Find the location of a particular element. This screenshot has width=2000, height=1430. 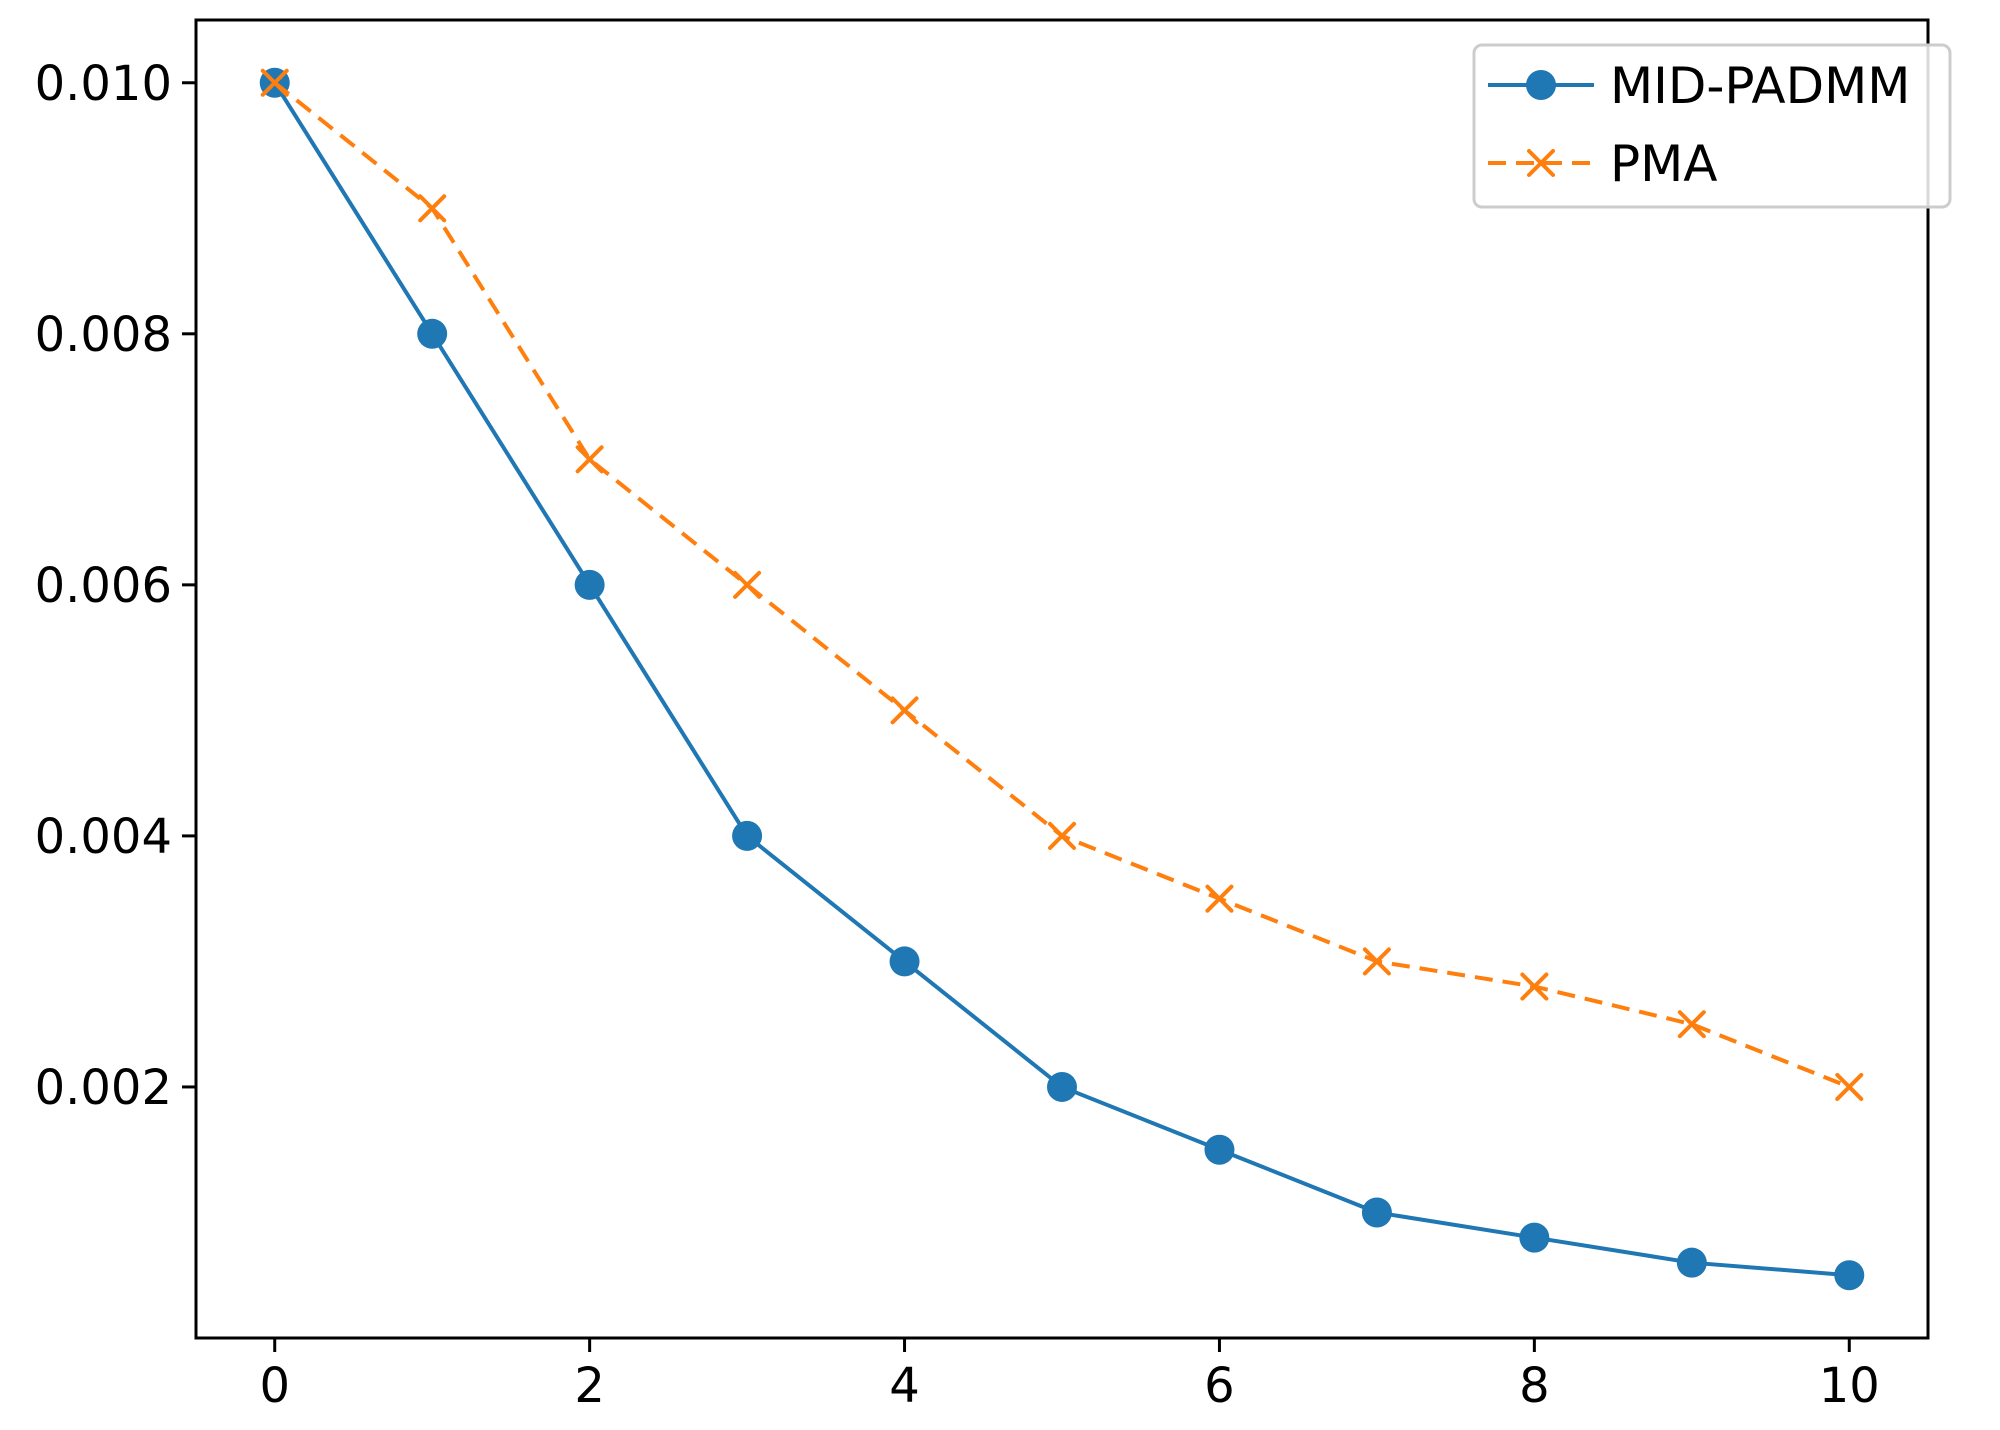

legend-entry-pma: PMA is located at coordinates (1603, 164).